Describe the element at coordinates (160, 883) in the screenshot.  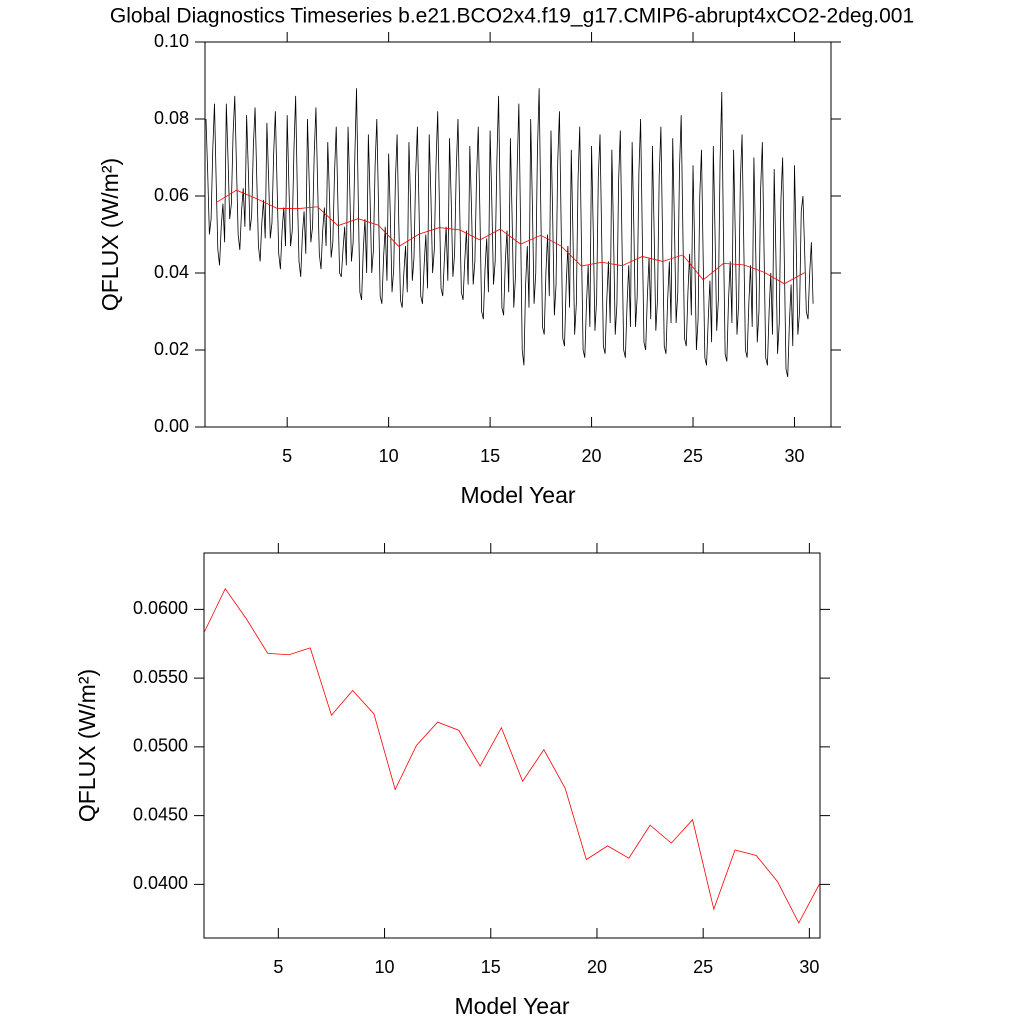
I see `y-tick-label: 0.0400` at that location.